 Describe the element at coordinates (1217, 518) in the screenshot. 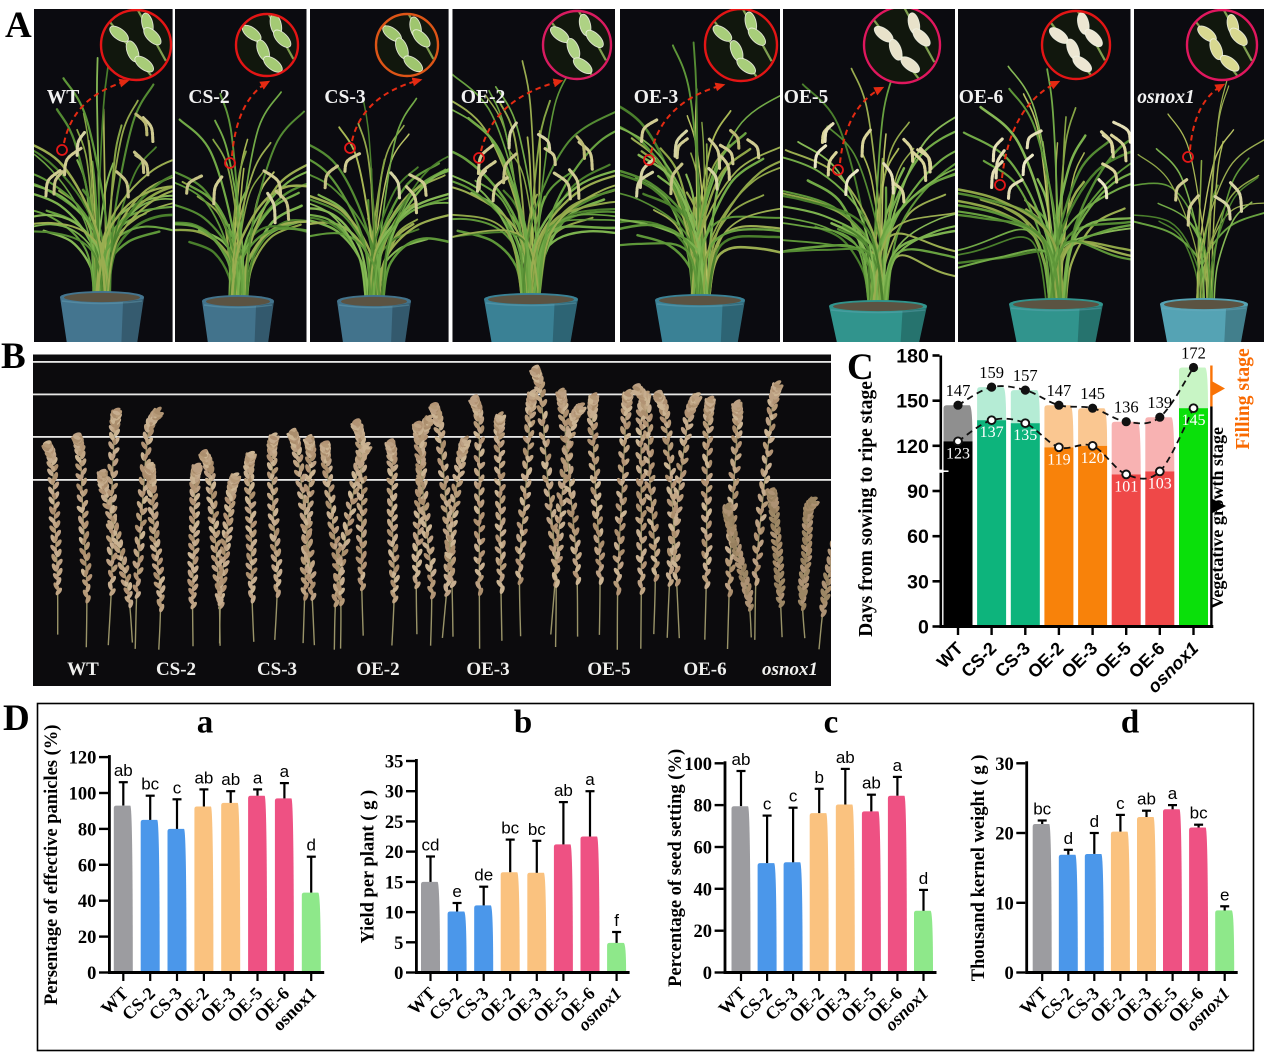

I see `svg-text: Vegetative growth stage` at that location.